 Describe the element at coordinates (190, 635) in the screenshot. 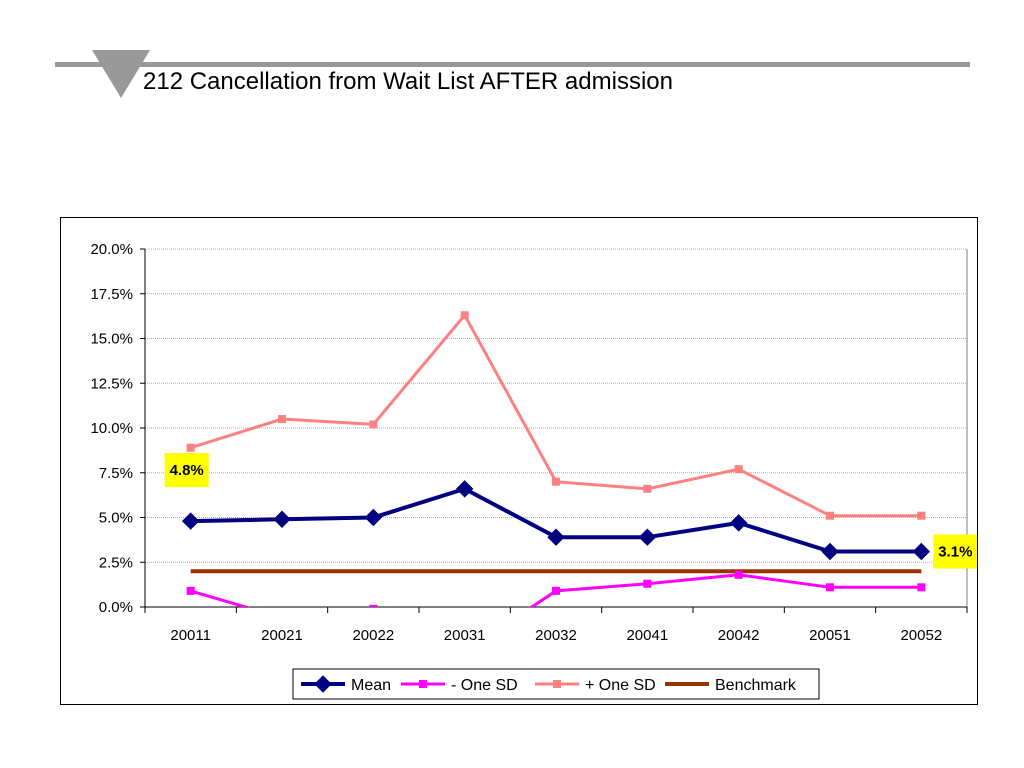

I see `x-tick-label: 20011` at that location.